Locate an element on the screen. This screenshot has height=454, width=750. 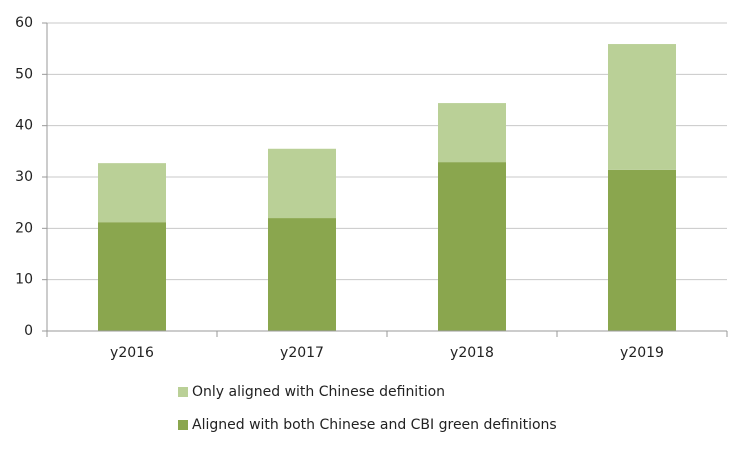
y-tick-label: 40 is located at coordinates (24, 126).